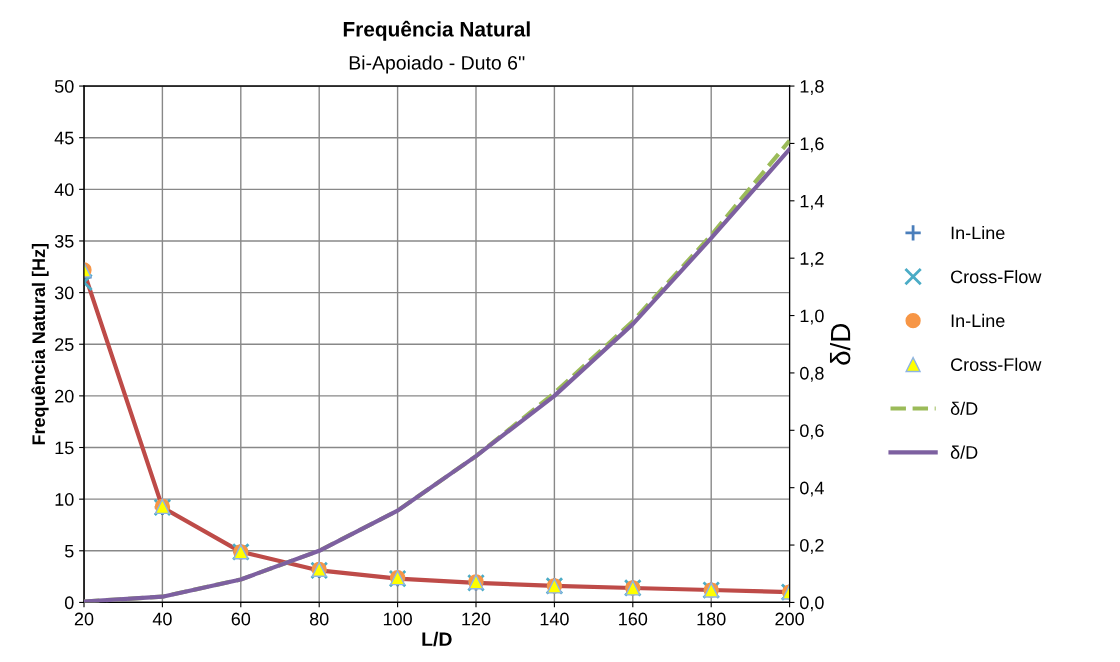  I want to click on x-tick-label: 120, so click(476, 619).